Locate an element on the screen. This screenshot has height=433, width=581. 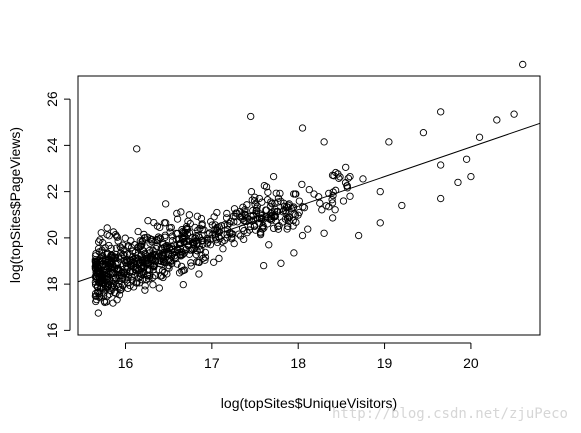
x-tick-label: 16 is located at coordinates (126, 363).